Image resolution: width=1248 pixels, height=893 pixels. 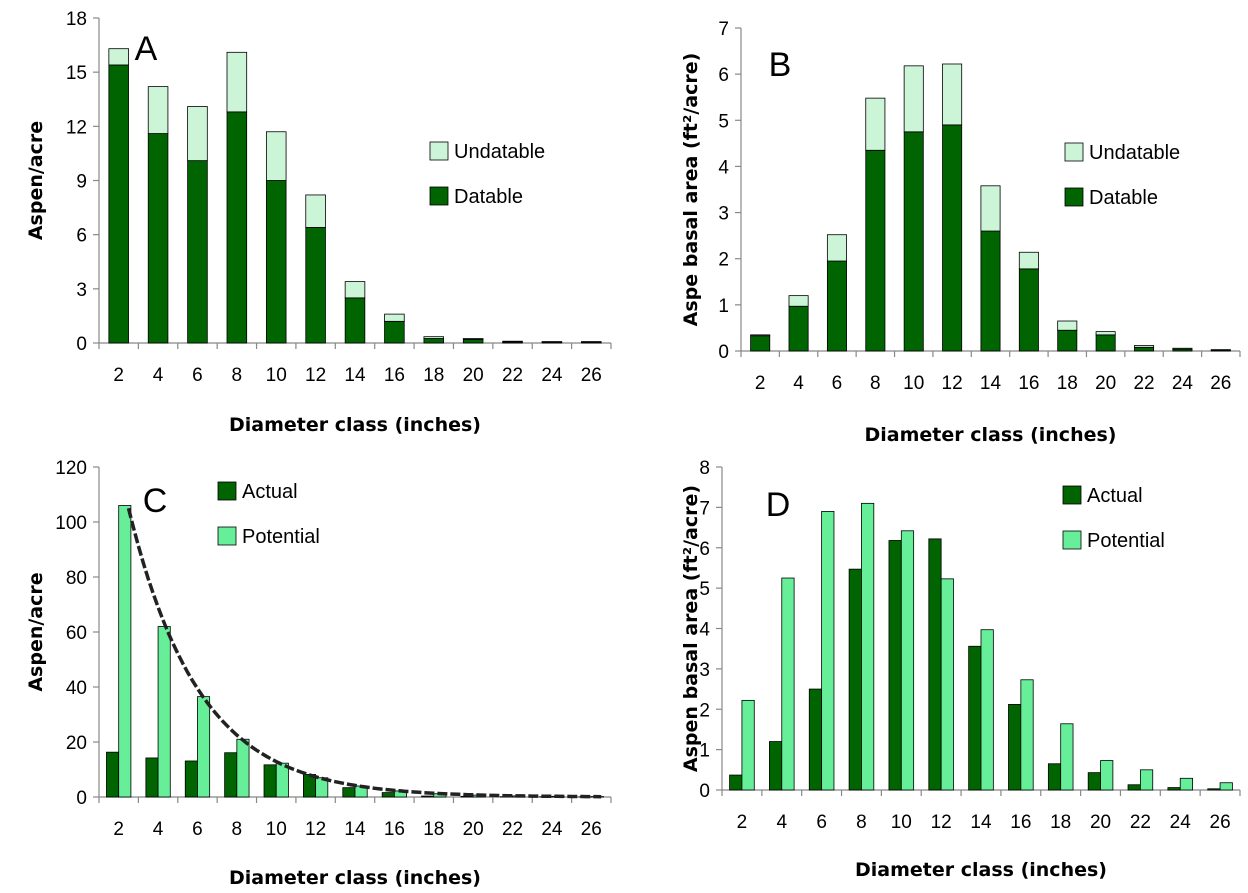 What do you see at coordinates (723, 75) in the screenshot?
I see `y-tick-label: 6` at bounding box center [723, 75].